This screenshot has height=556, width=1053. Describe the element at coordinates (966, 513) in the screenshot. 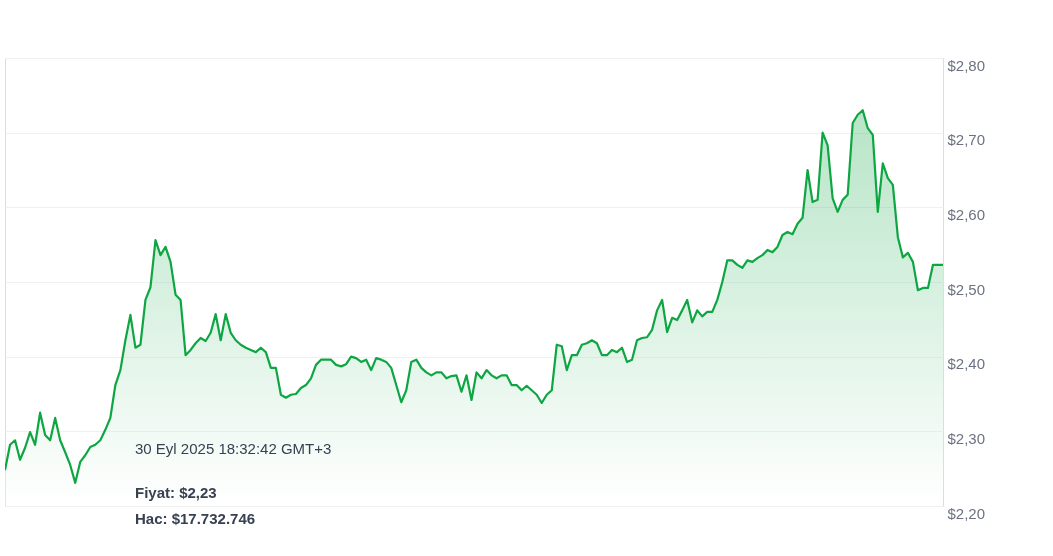

I see `y-tick-label: $2,20` at that location.